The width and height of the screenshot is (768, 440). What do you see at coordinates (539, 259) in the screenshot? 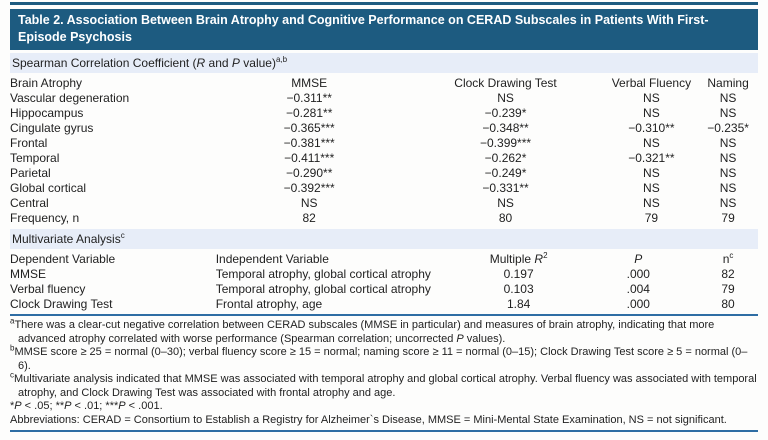
I see `r2-italic: R` at bounding box center [539, 259].